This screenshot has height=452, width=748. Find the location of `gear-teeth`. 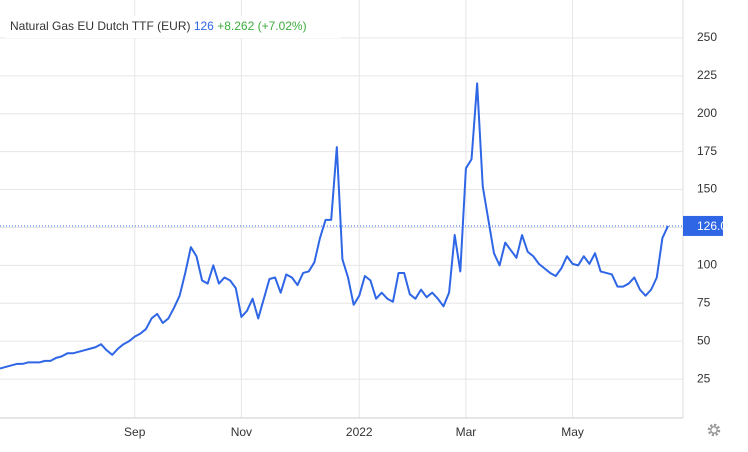

gear-teeth is located at coordinates (714, 430).